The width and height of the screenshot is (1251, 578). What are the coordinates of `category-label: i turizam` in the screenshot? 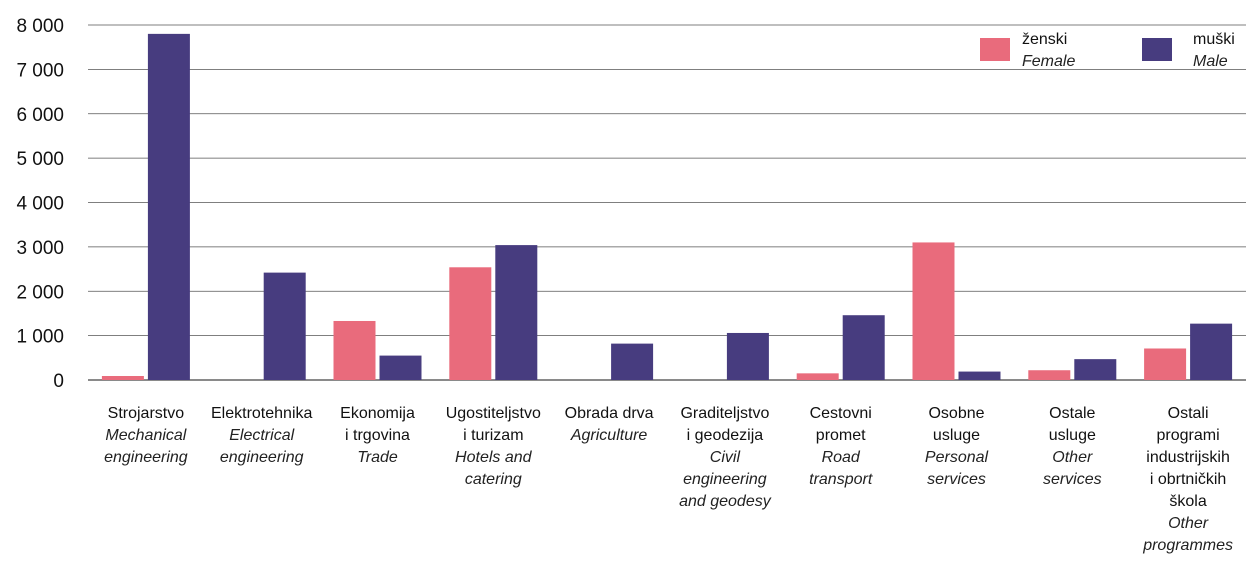 It's located at (493, 435).